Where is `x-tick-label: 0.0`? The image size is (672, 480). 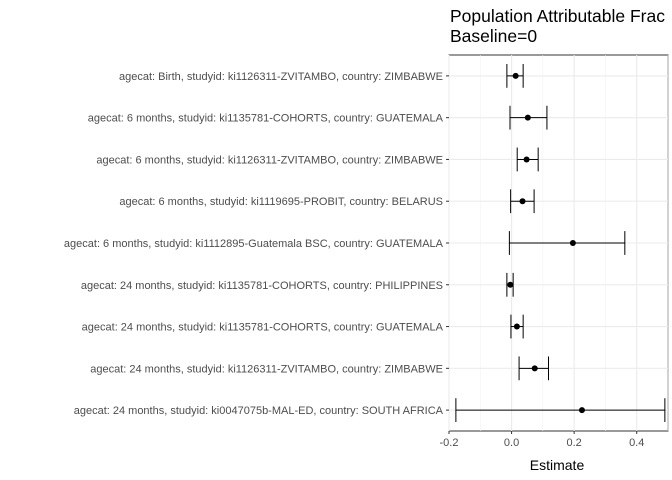
x-tick-label: 0.0 is located at coordinates (511, 443).